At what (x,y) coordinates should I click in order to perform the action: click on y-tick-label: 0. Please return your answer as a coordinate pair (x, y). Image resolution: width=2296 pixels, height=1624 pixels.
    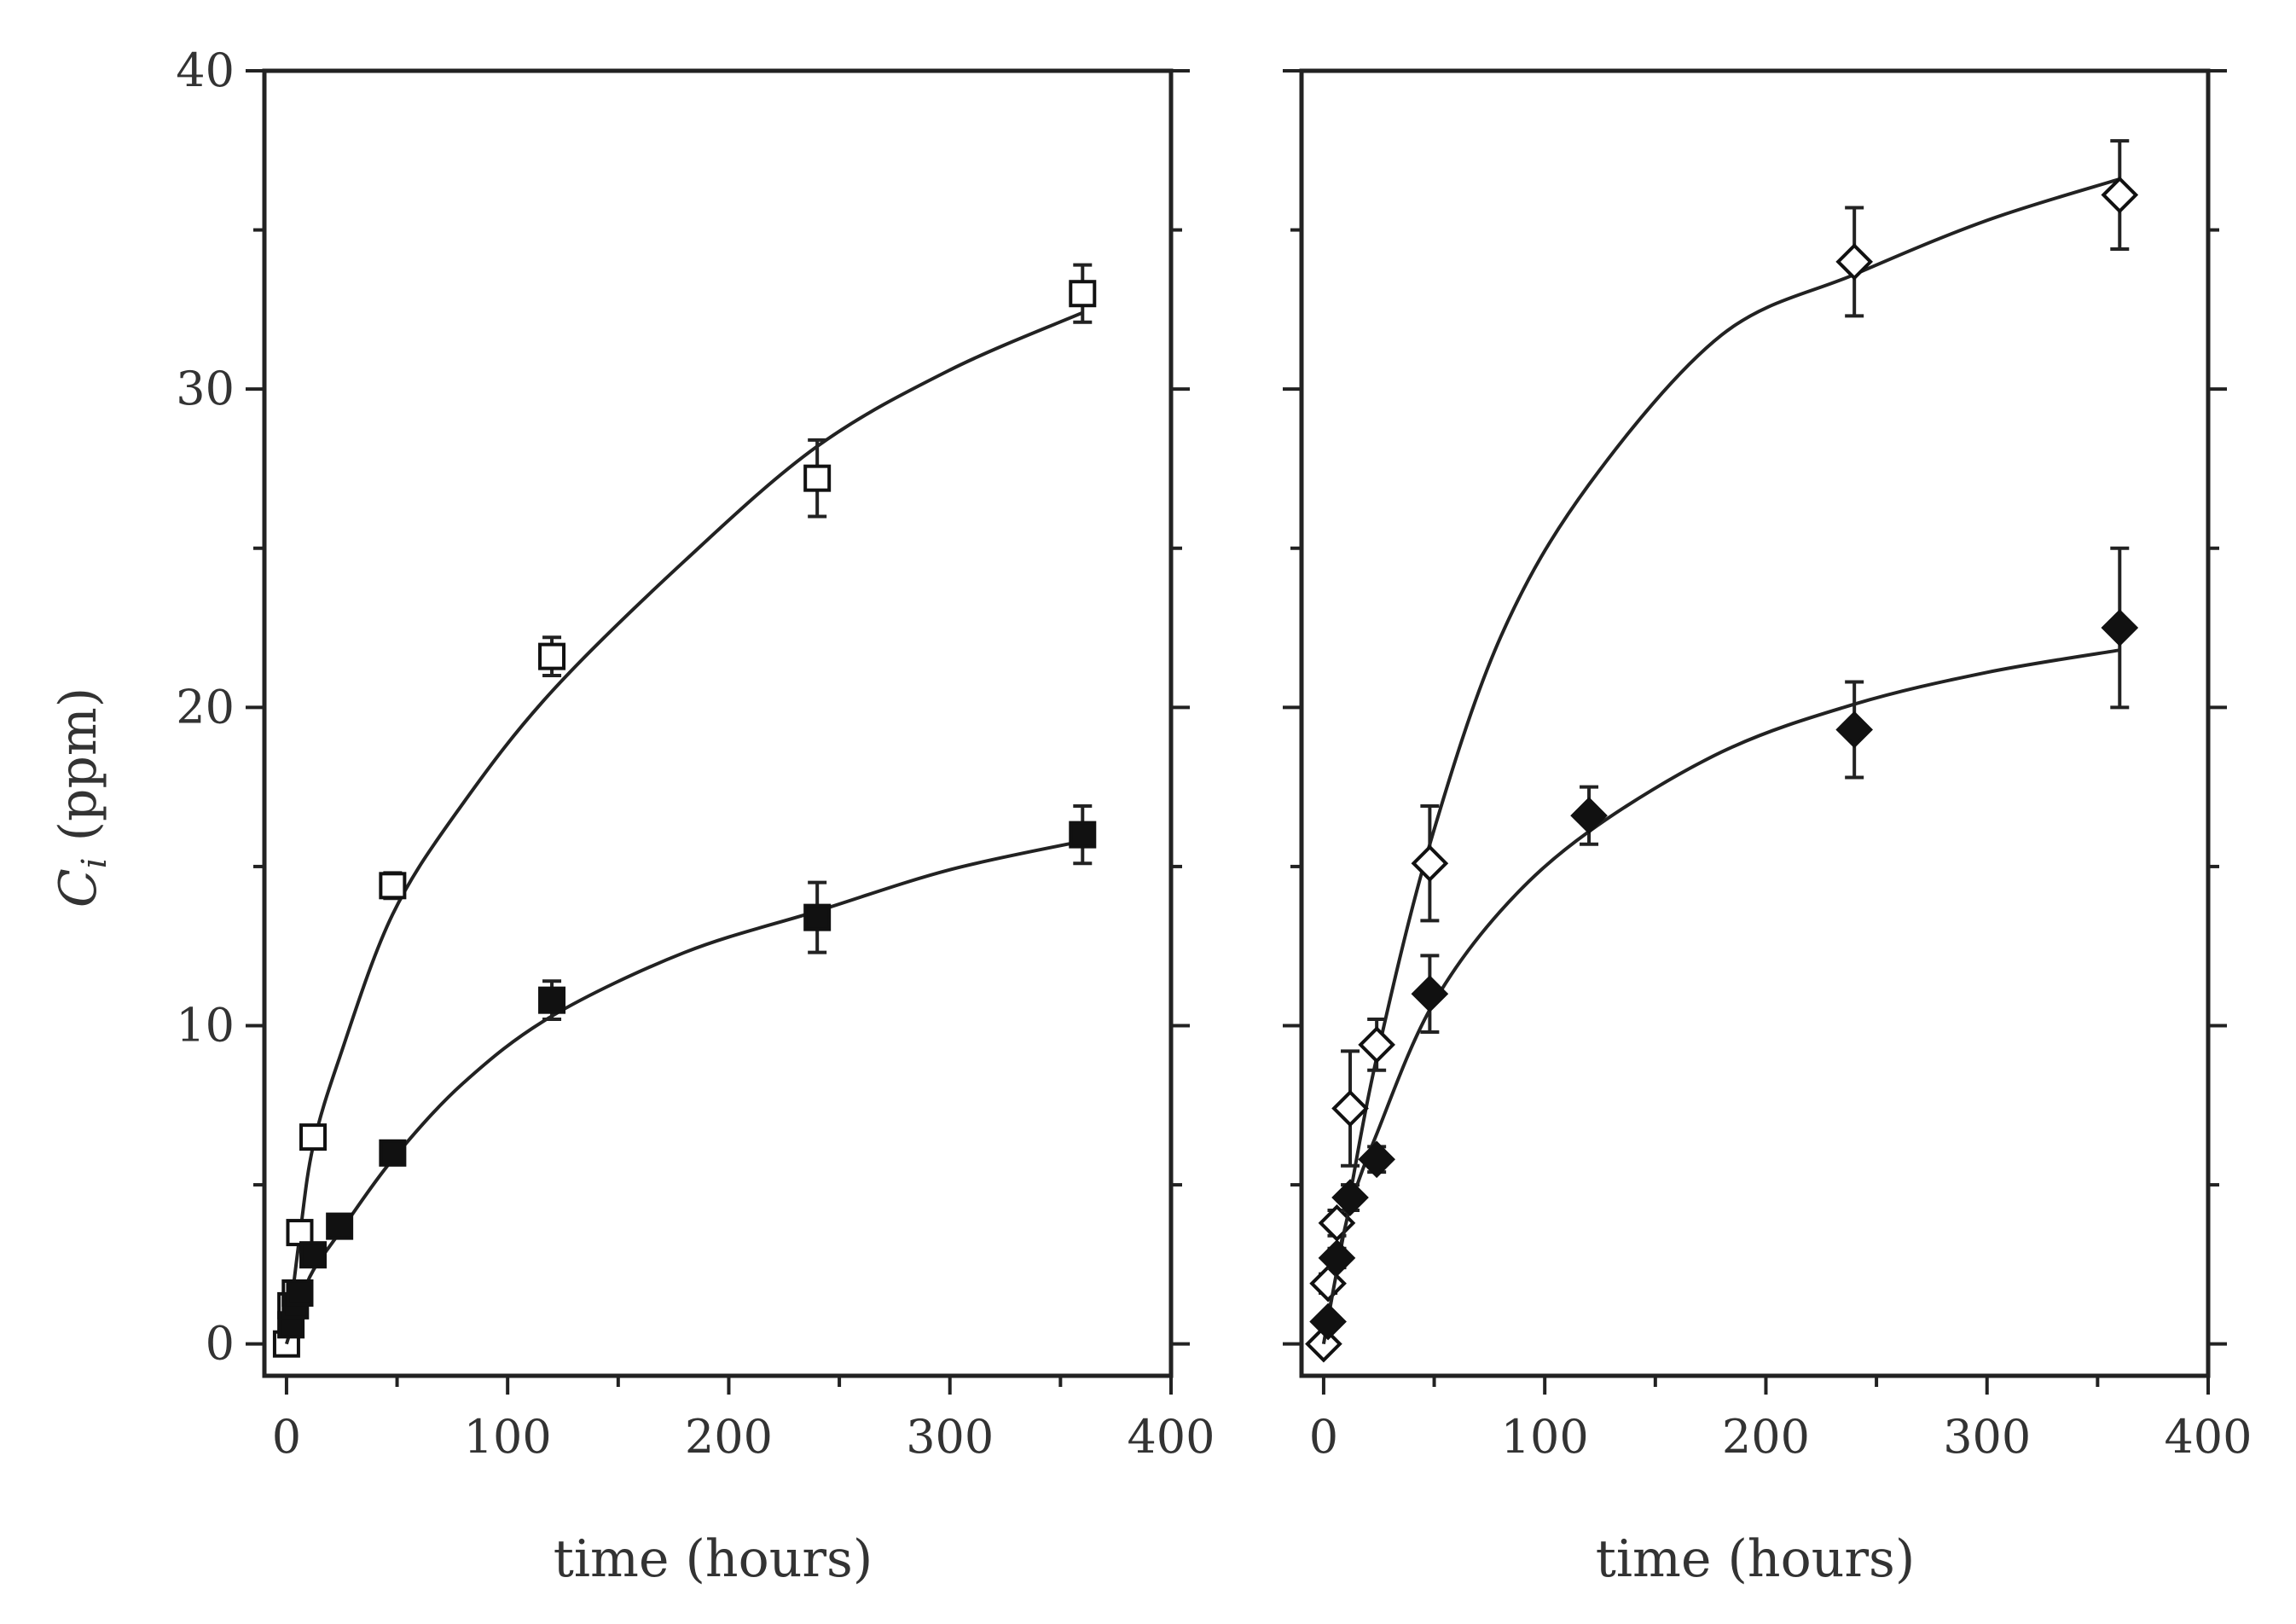
    Looking at the image, I should click on (221, 1344).